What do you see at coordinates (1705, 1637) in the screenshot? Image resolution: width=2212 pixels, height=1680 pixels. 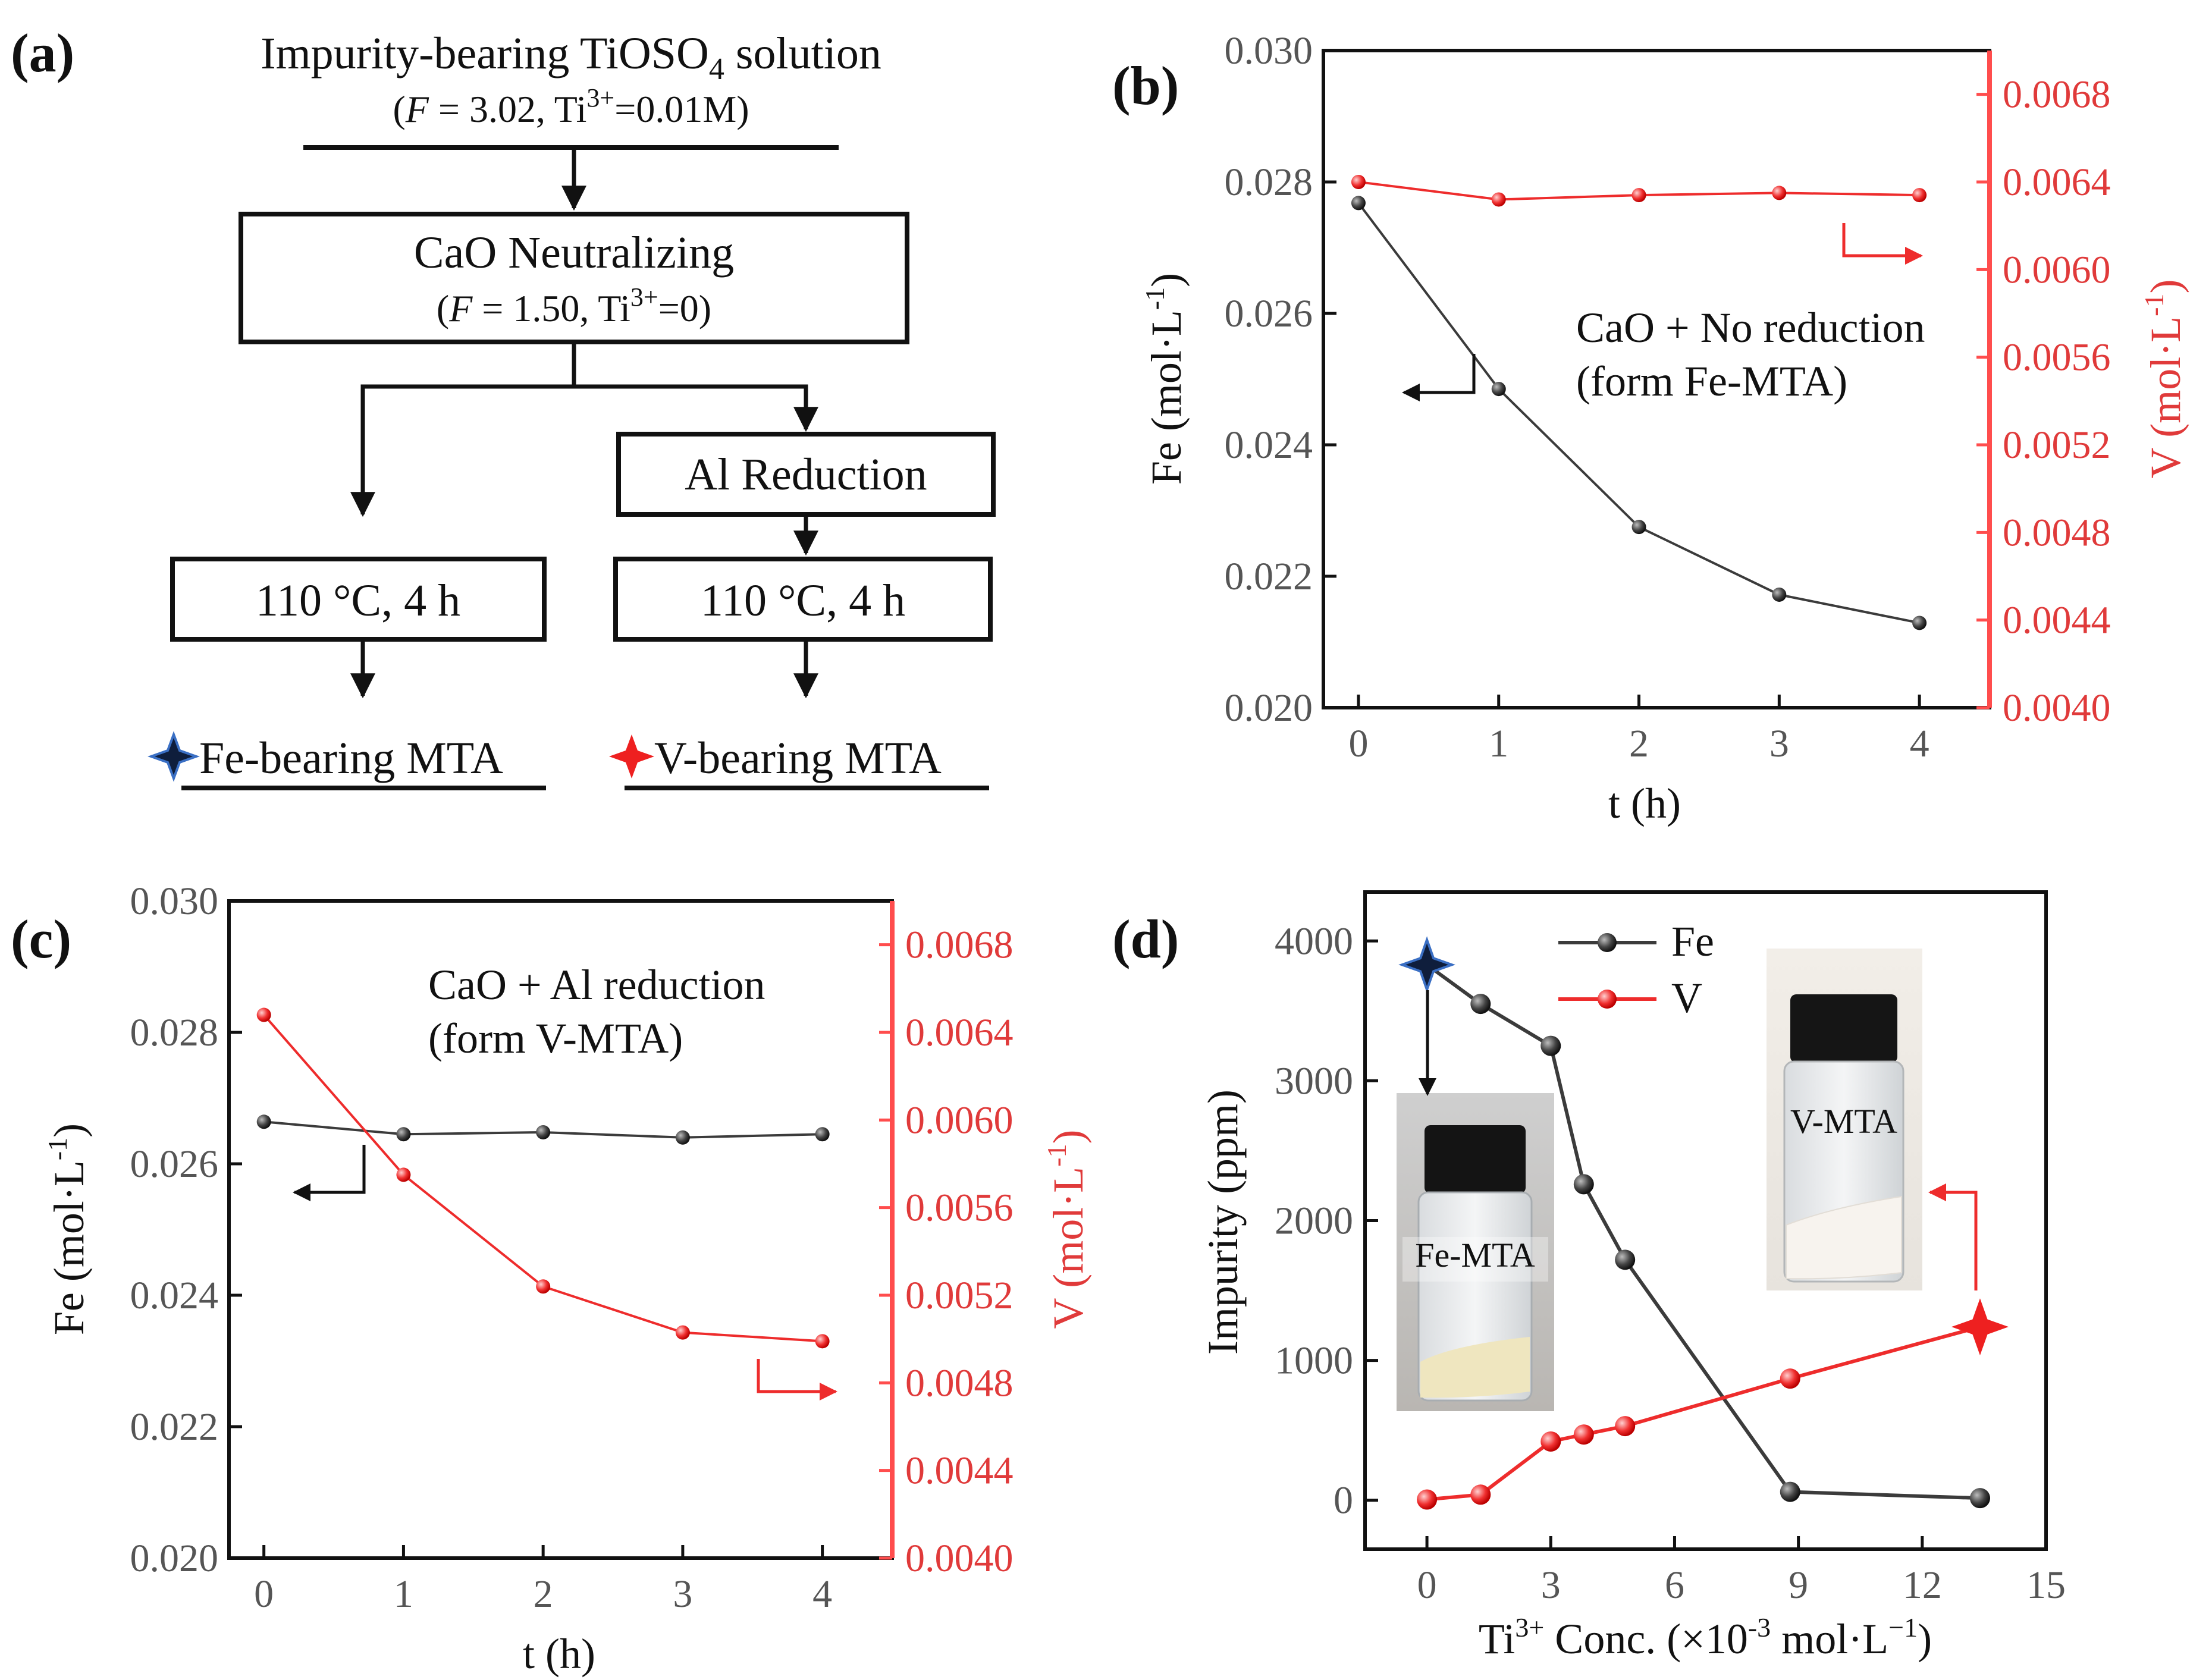 I see `panel-d-xlabel: Ti3+ Conc. (×10-3 mol·L−1)` at bounding box center [1705, 1637].